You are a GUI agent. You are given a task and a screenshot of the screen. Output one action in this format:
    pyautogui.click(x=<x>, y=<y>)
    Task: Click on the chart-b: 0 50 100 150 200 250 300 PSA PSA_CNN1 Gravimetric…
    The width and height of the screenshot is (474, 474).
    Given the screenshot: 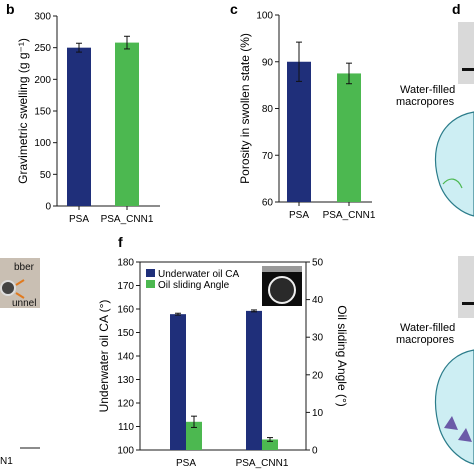 What is the action you would take?
    pyautogui.click(x=88, y=118)
    